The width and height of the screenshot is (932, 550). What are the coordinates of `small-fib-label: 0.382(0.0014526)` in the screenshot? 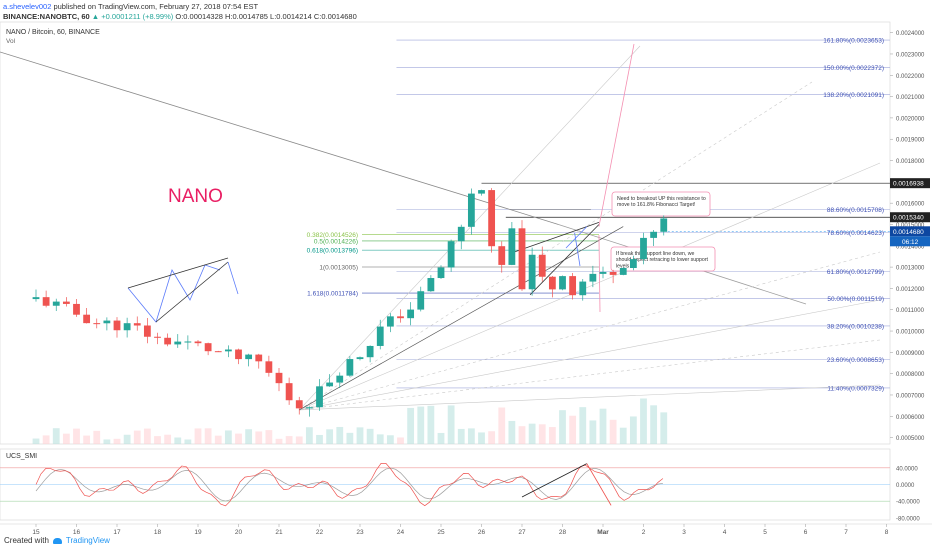 It's located at (332, 235).